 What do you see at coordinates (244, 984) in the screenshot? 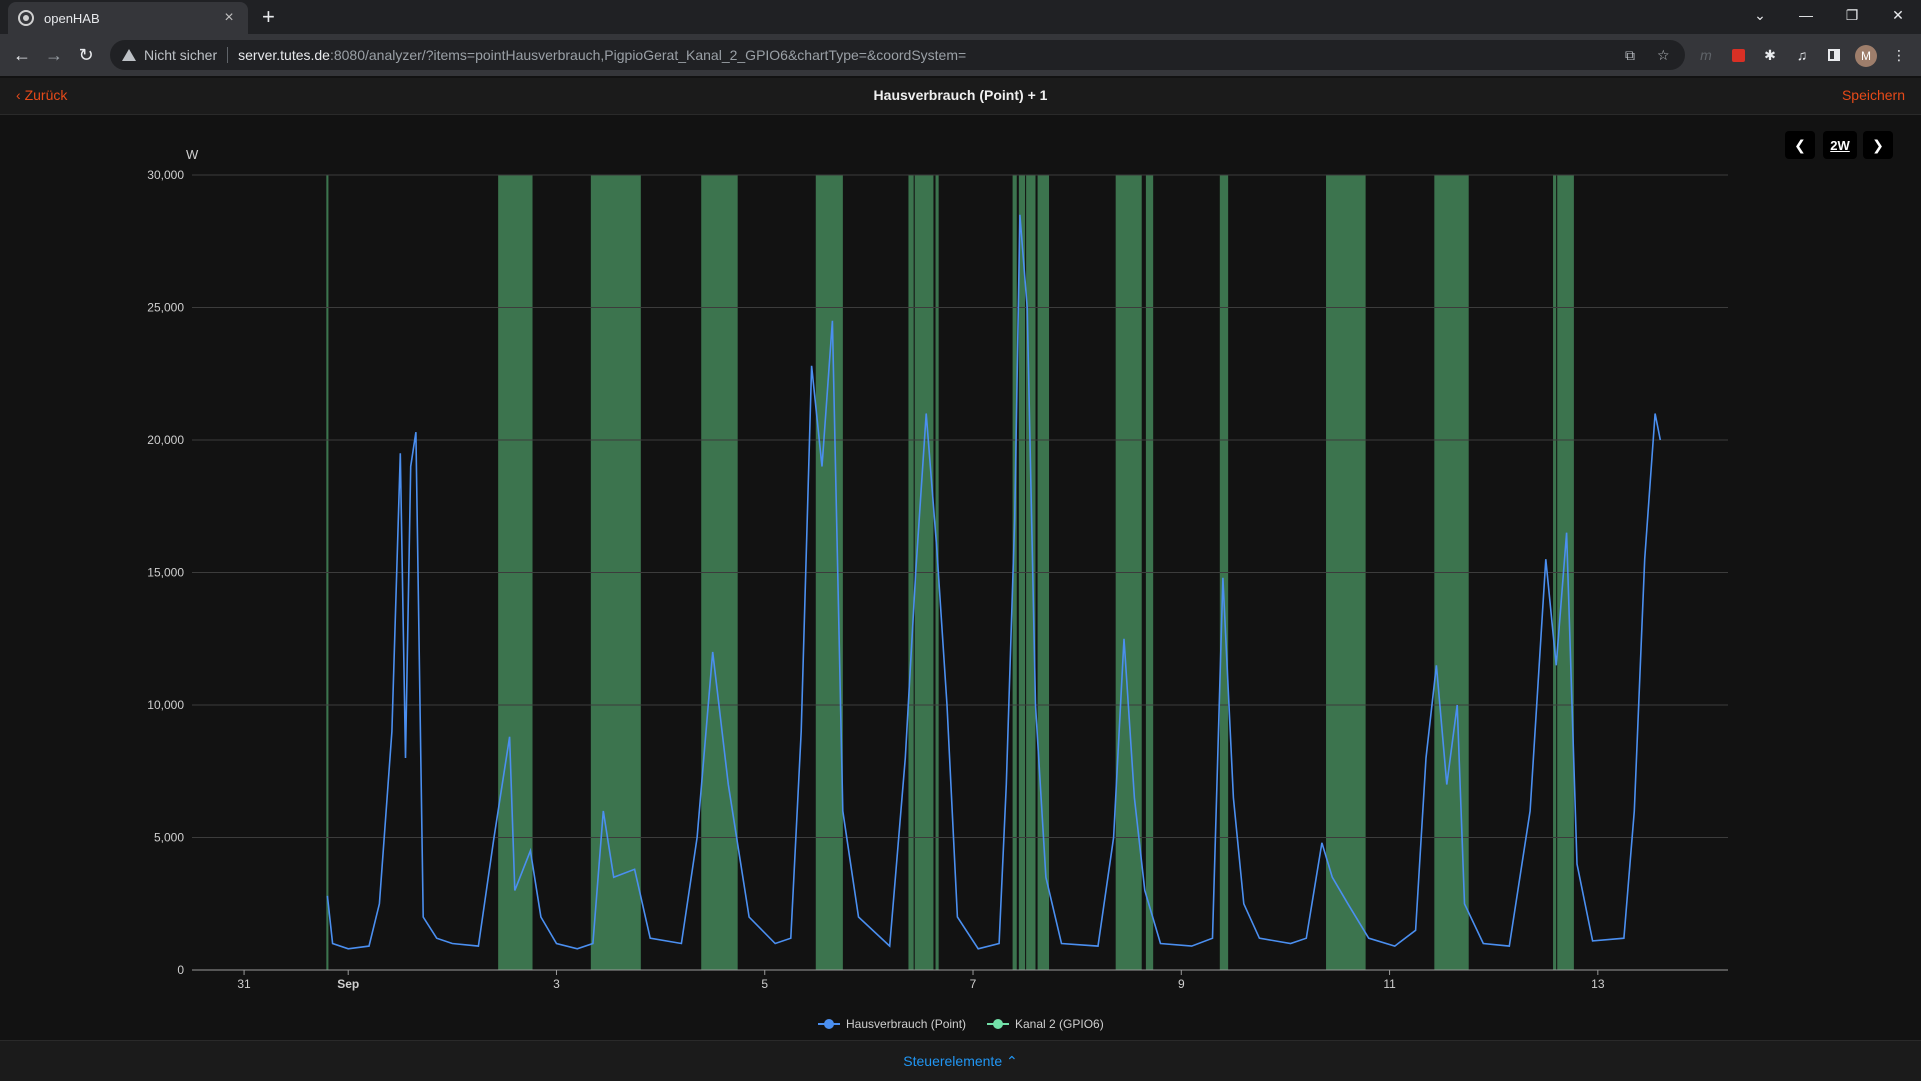
I see `x-tick-label: 31` at bounding box center [244, 984].